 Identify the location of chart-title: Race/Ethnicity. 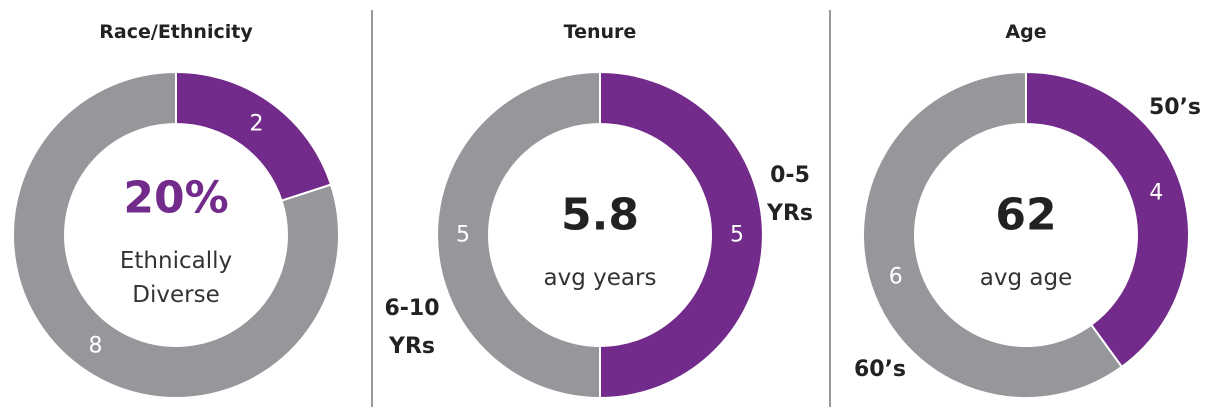
(176, 32).